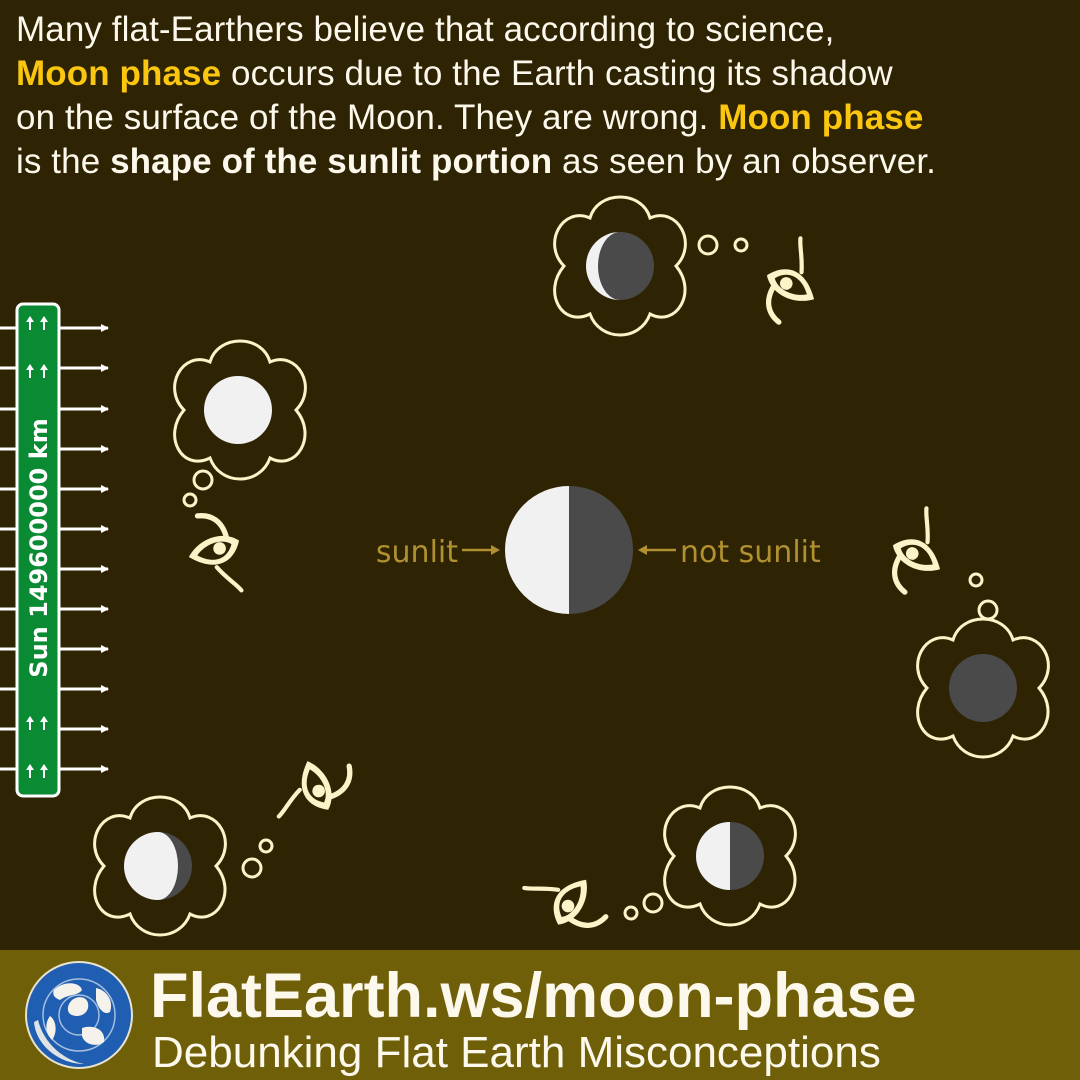  Describe the element at coordinates (569, 550) in the screenshot. I see `central-moon` at that location.